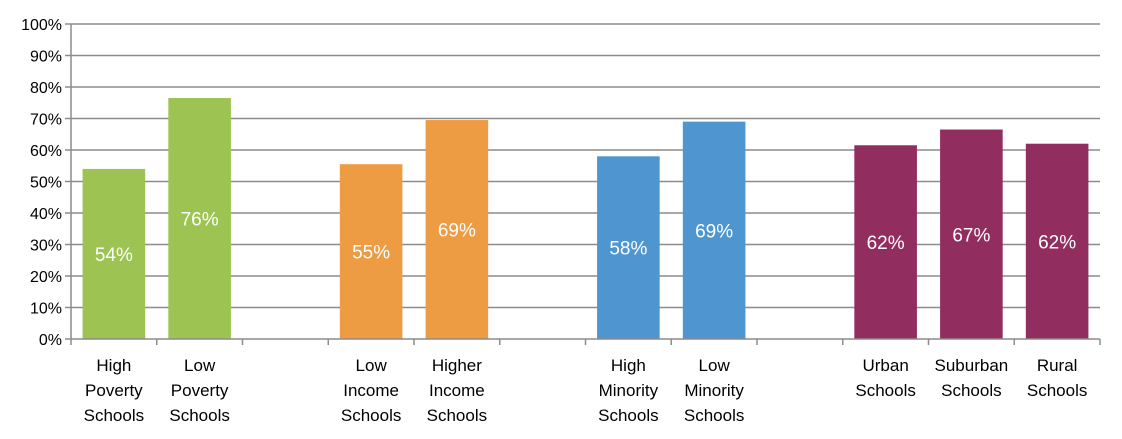 The image size is (1122, 439). I want to click on y-tick-label: 50%, so click(46, 183).